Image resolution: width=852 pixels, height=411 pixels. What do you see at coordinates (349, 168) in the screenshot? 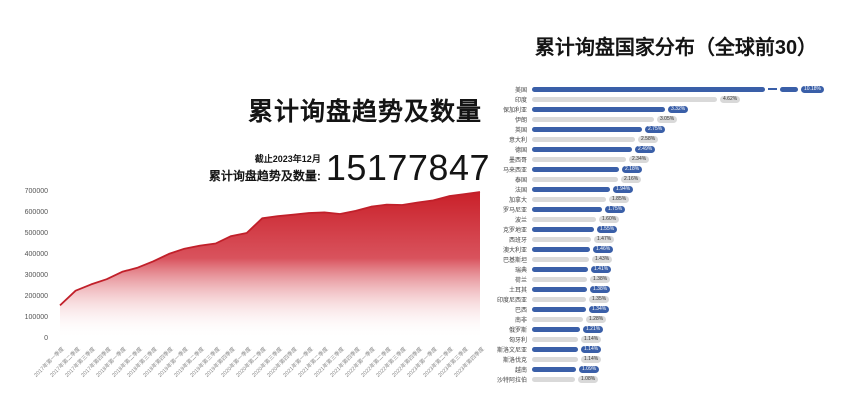
I see `trend-stats: 截止2023年12月 累计询盘趋势及数量: 15177847` at bounding box center [349, 168].